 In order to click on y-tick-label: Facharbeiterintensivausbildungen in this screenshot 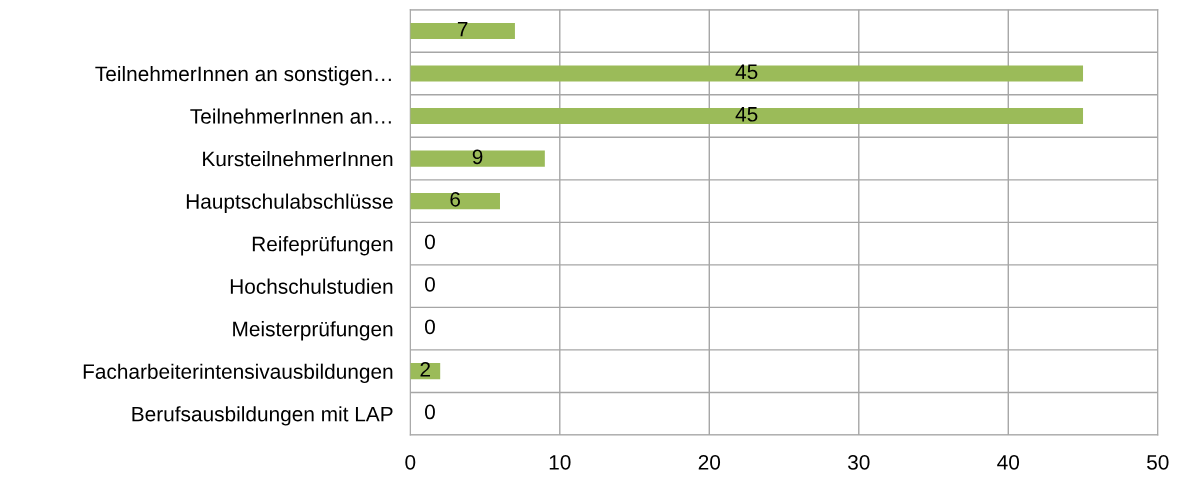, I will do `click(238, 373)`.